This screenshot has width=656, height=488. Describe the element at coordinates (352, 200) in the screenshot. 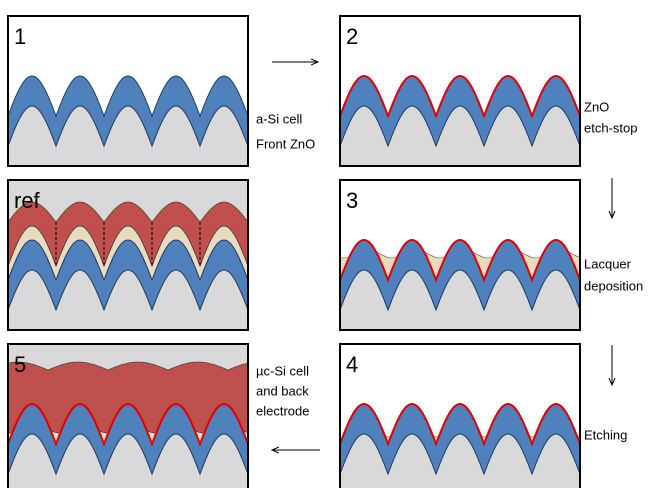

I see `panel-label: 3` at that location.